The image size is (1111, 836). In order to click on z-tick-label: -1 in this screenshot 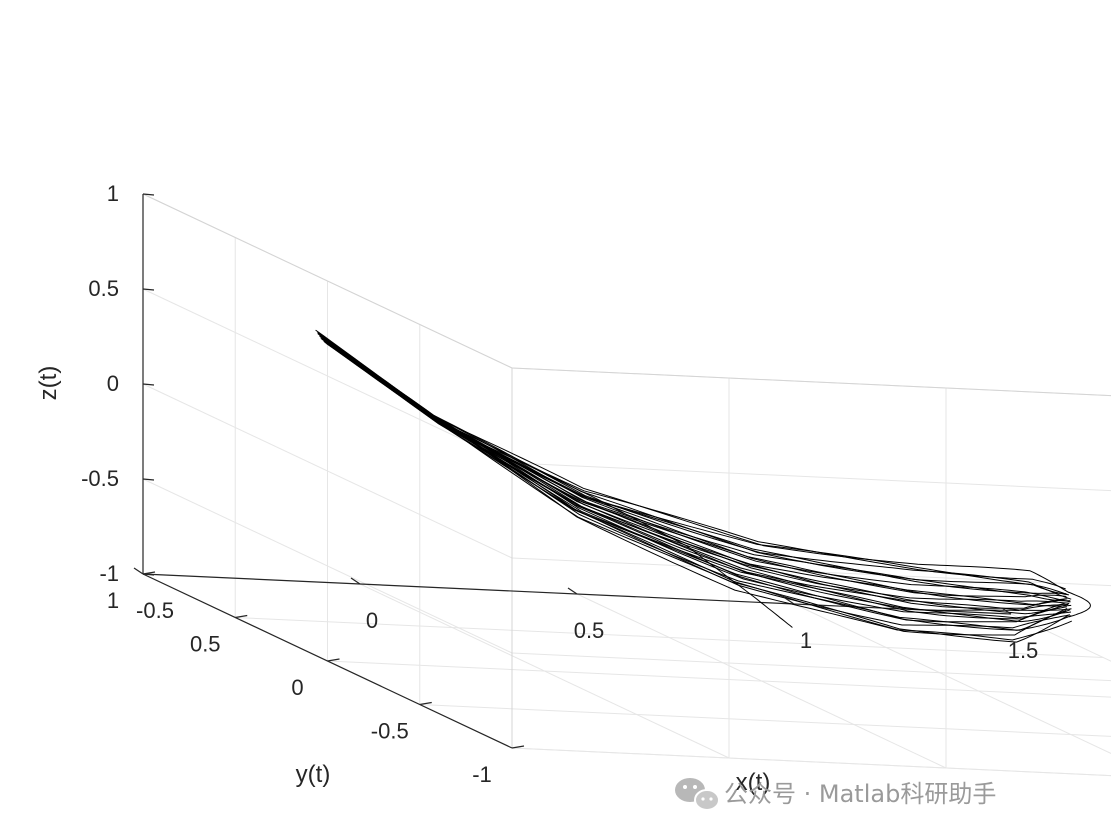, I will do `click(109, 573)`.